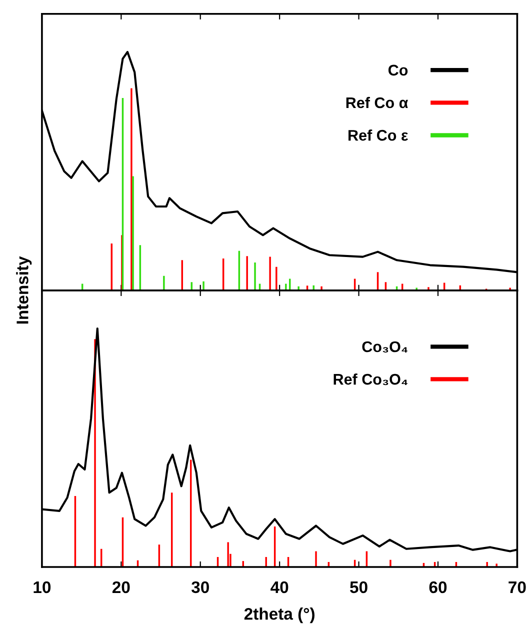  I want to click on legend-label: Ref Co ε, so click(378, 135).